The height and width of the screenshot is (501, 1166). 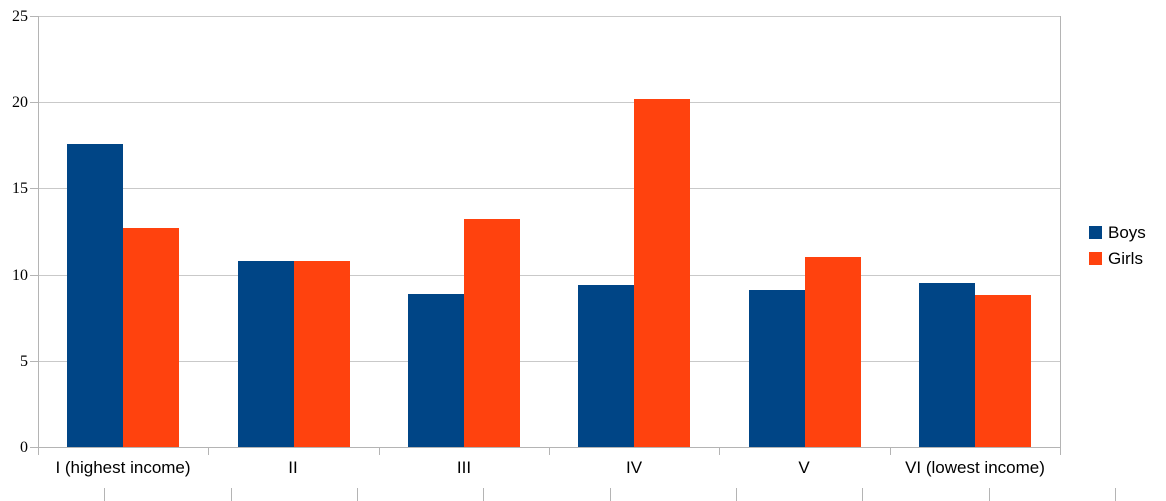 What do you see at coordinates (464, 467) in the screenshot?
I see `x-axis-label: III` at bounding box center [464, 467].